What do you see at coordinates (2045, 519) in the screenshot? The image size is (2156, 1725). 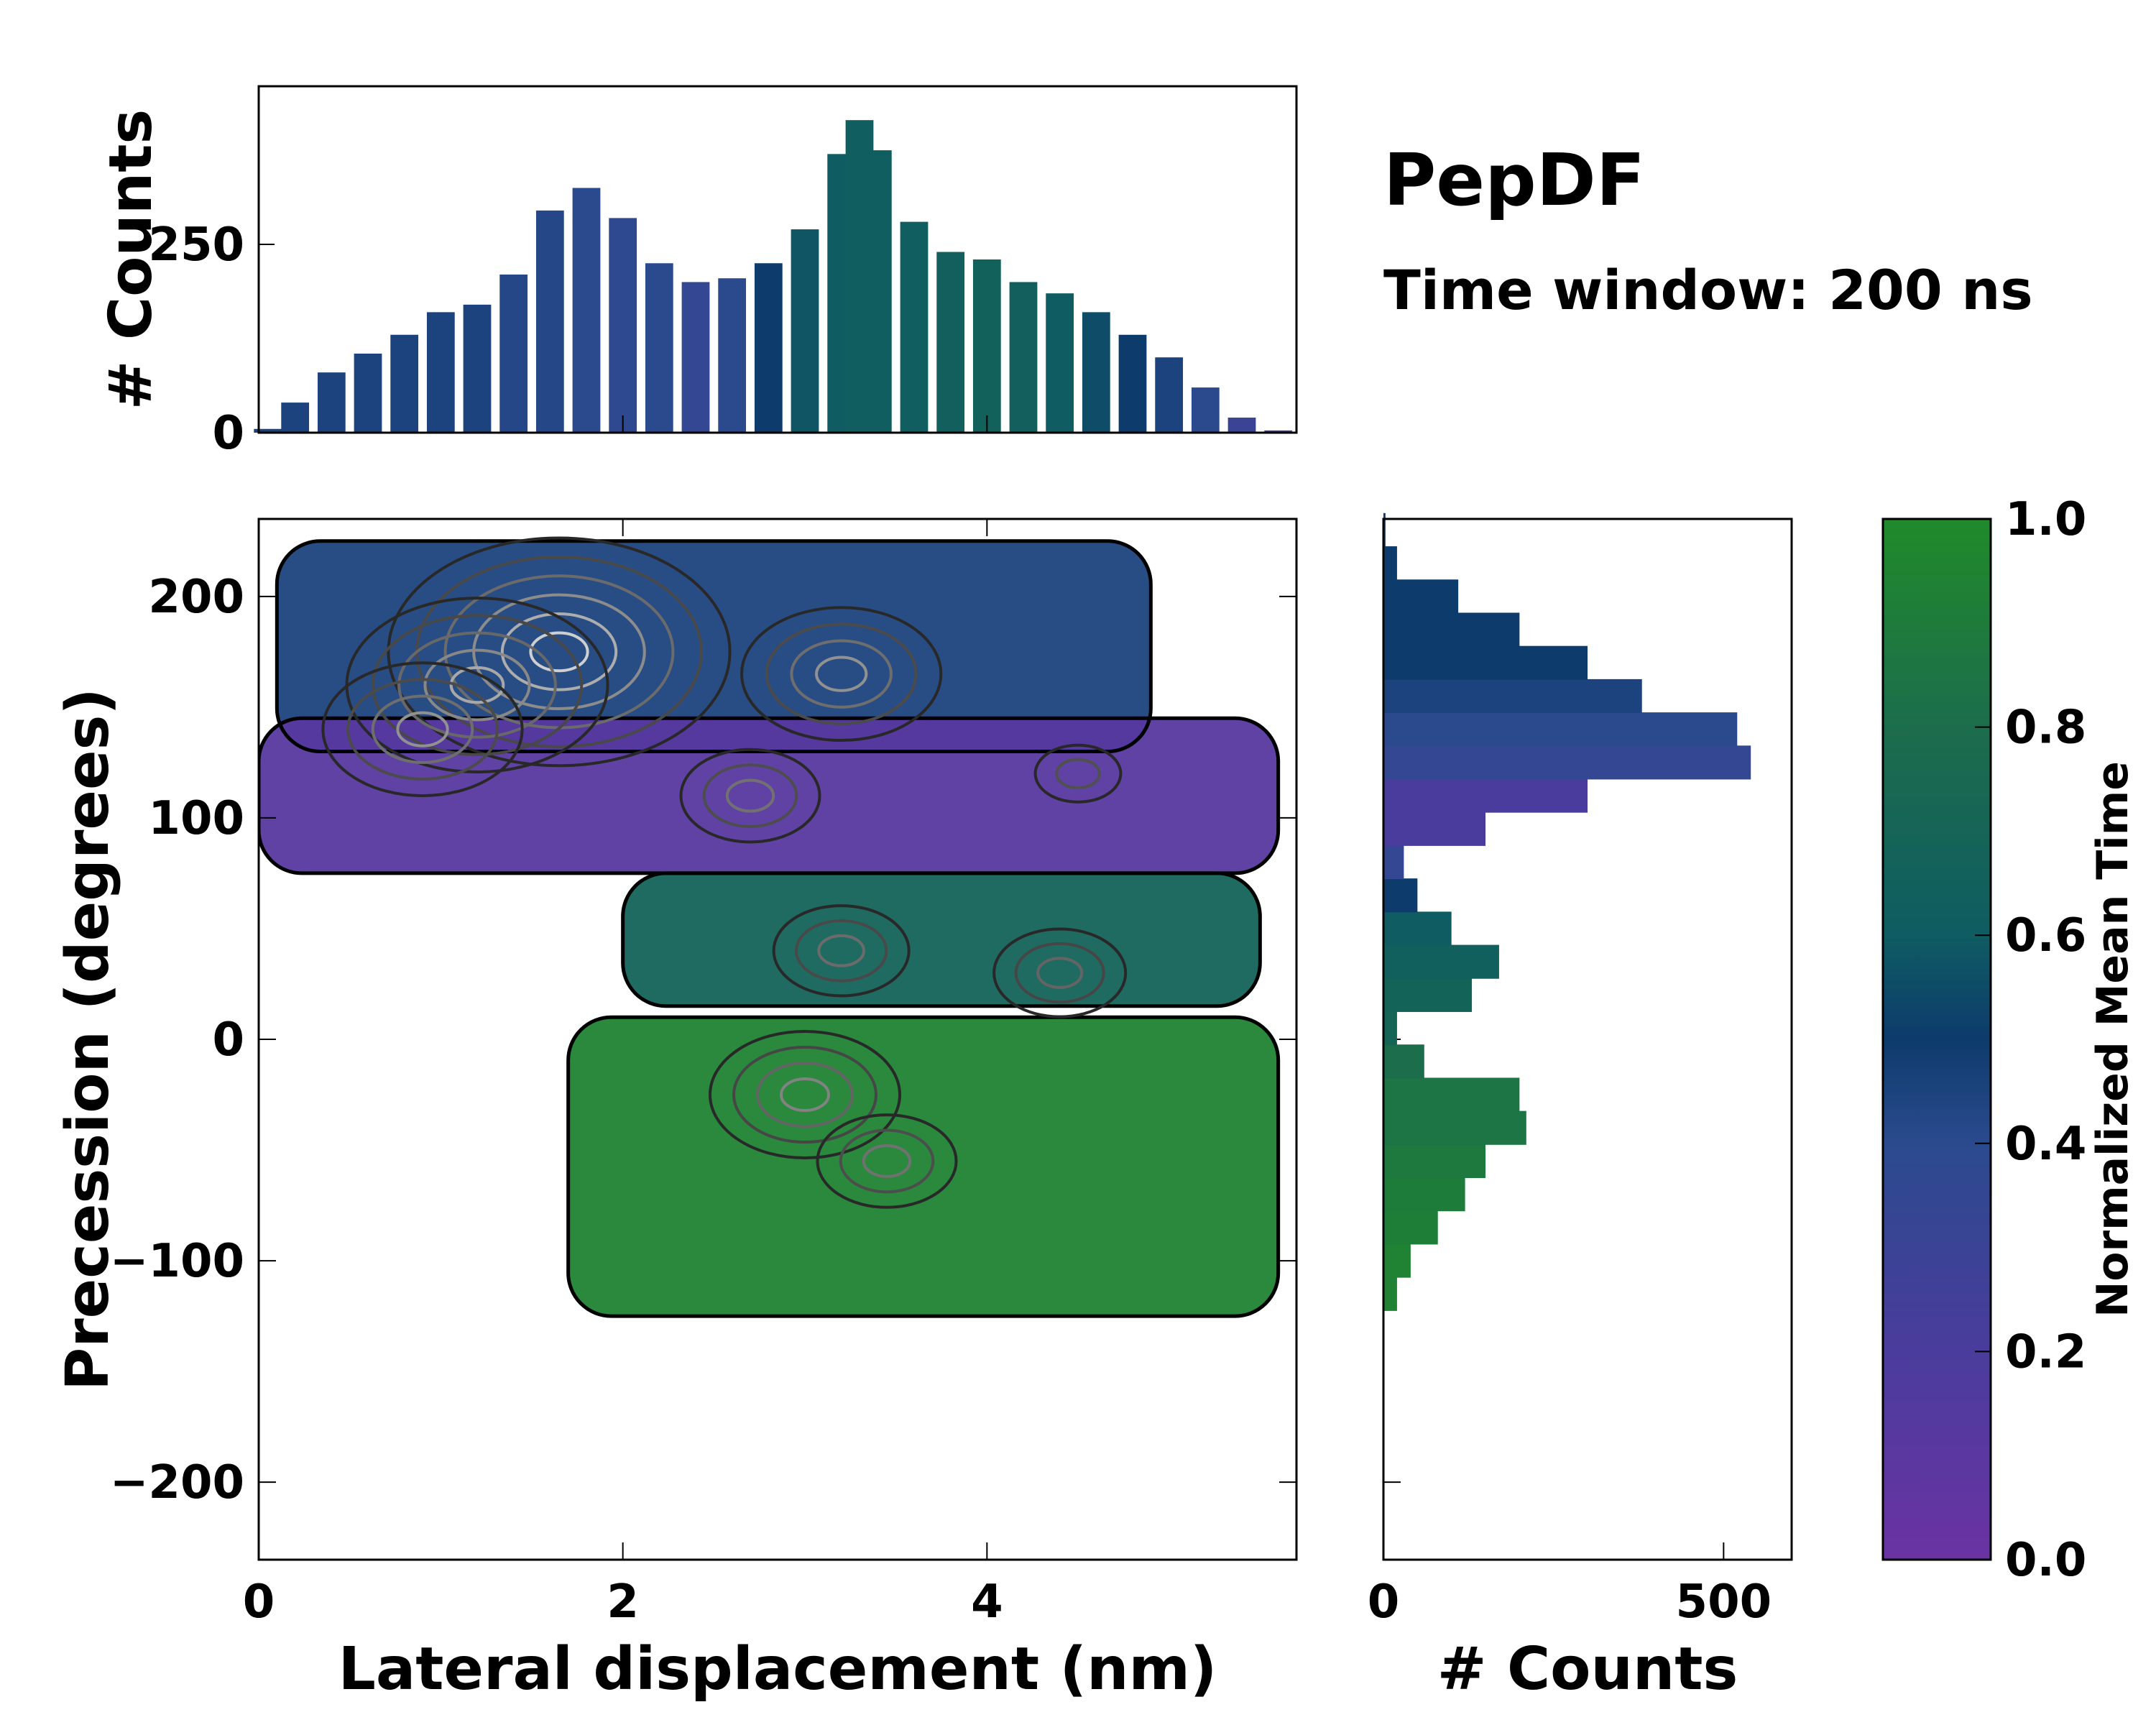 I see `colorbar-tick-label: 1.0` at bounding box center [2045, 519].